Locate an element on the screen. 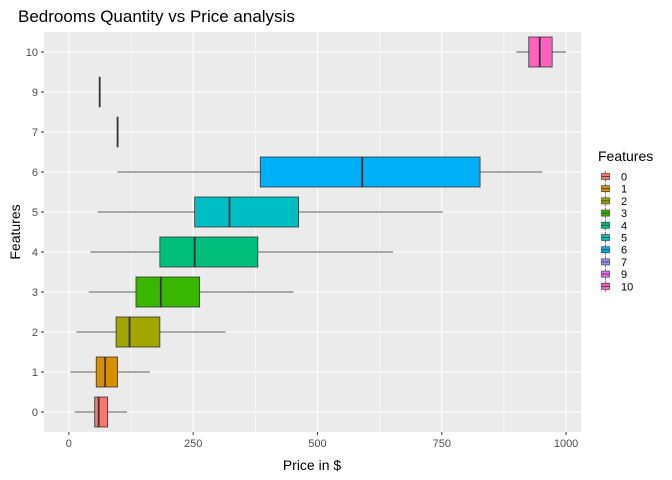 This screenshot has width=672, height=480. legend-label: 5 is located at coordinates (624, 239).